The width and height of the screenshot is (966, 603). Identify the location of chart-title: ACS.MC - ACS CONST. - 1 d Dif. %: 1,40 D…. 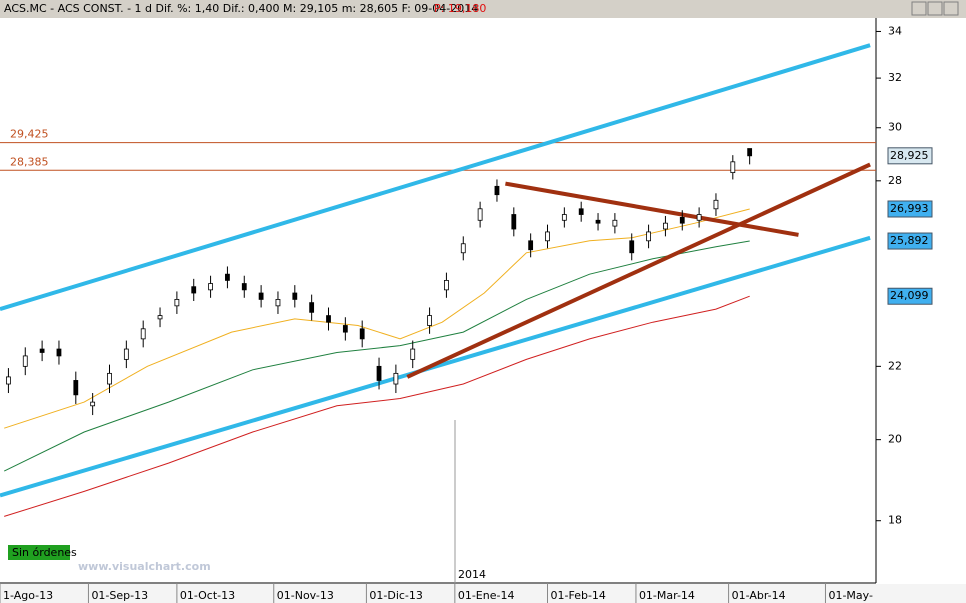
(241, 8).